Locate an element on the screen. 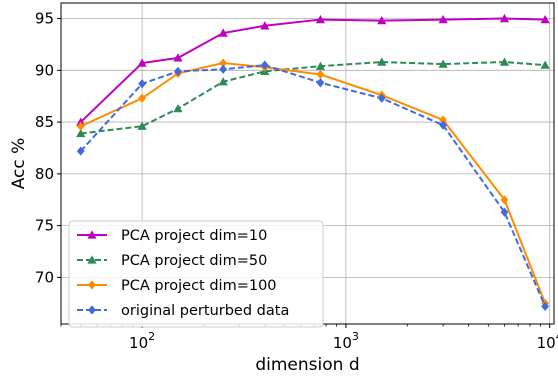 The width and height of the screenshot is (558, 377). y-tick-label: 70 is located at coordinates (44, 277).